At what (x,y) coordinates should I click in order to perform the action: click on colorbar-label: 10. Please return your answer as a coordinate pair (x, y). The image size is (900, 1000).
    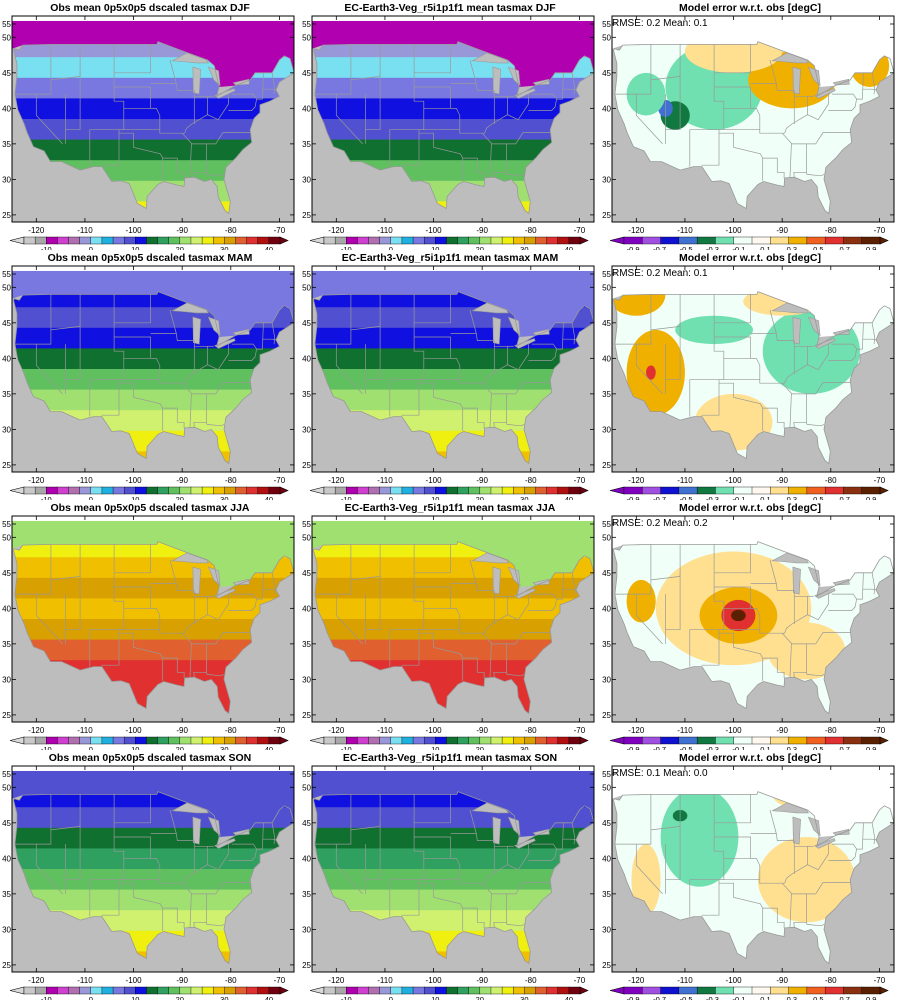
    Looking at the image, I should click on (435, 497).